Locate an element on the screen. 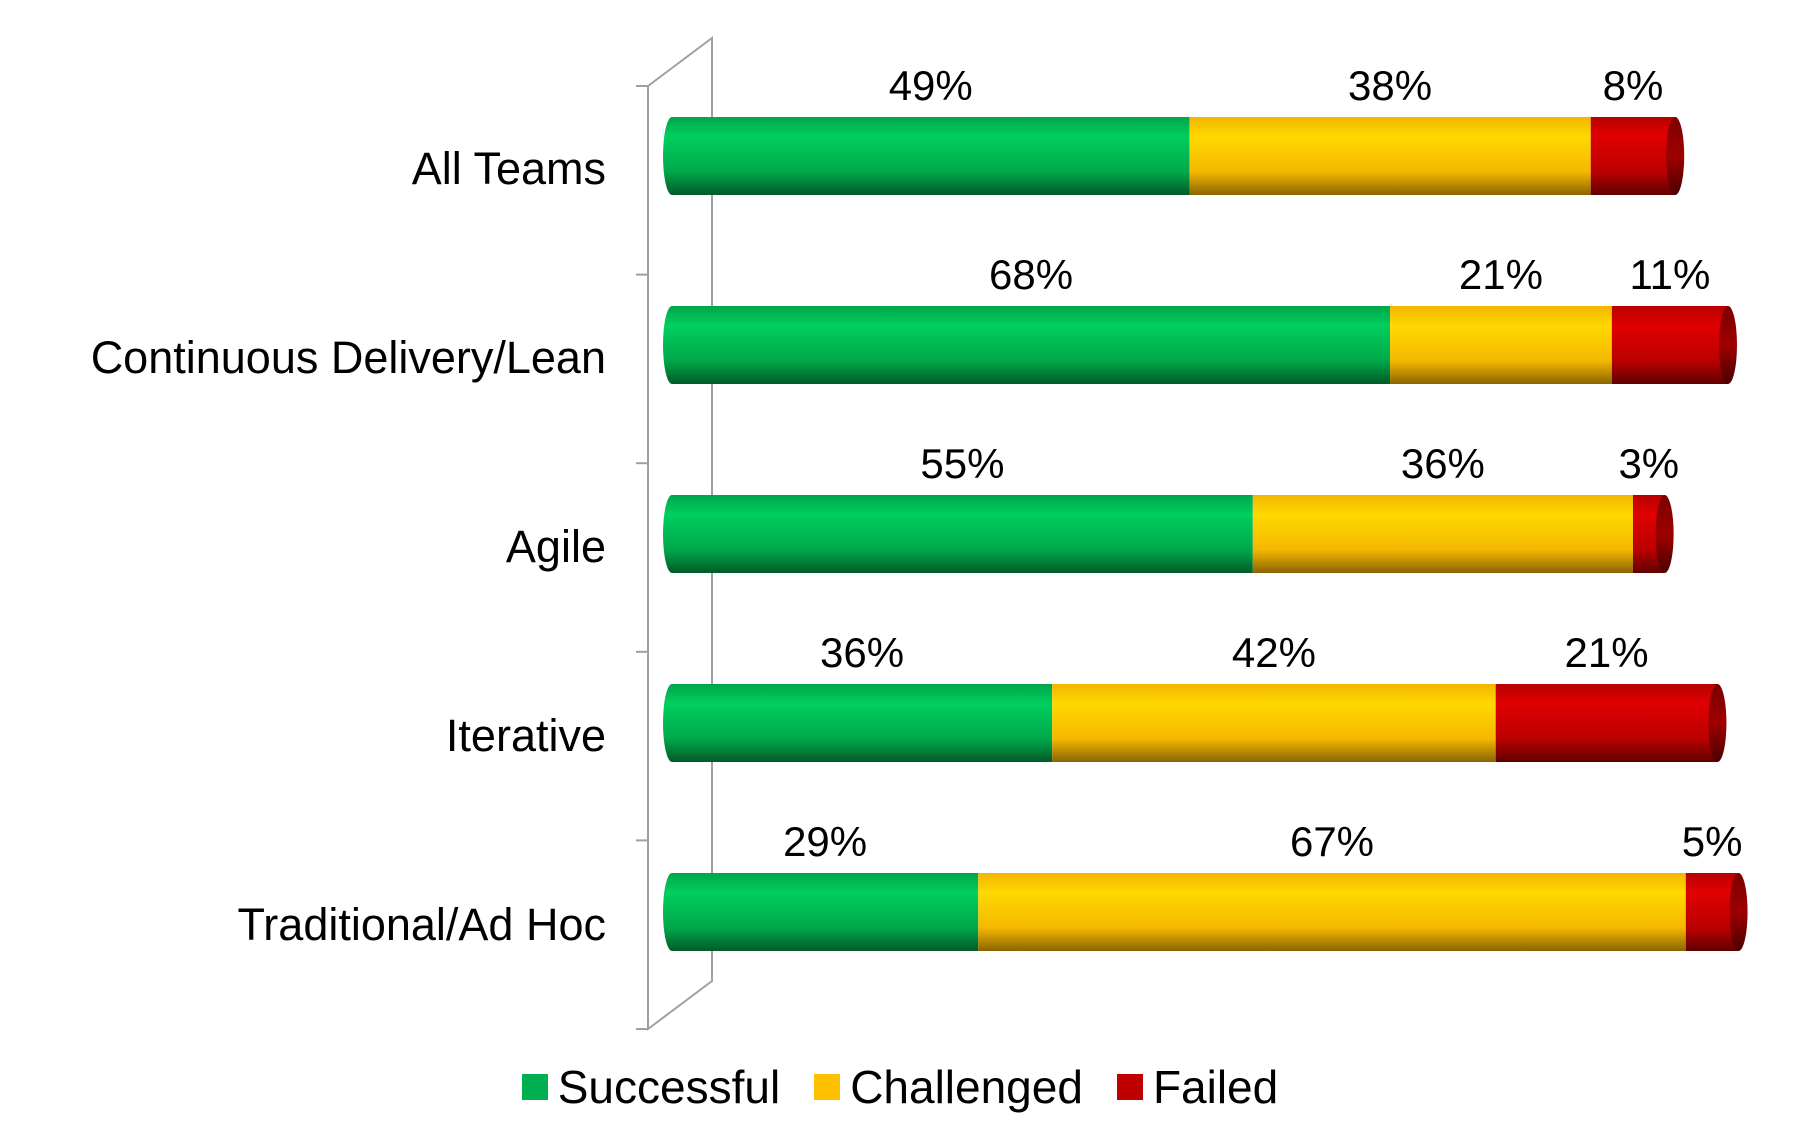 The height and width of the screenshot is (1134, 1800). legend-item-failed: Failed is located at coordinates (1197, 1087).